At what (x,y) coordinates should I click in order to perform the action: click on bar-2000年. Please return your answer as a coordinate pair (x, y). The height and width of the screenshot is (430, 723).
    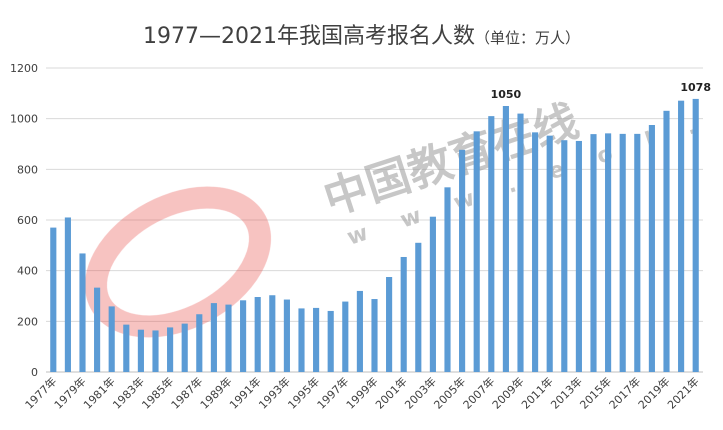
    Looking at the image, I should click on (389, 324).